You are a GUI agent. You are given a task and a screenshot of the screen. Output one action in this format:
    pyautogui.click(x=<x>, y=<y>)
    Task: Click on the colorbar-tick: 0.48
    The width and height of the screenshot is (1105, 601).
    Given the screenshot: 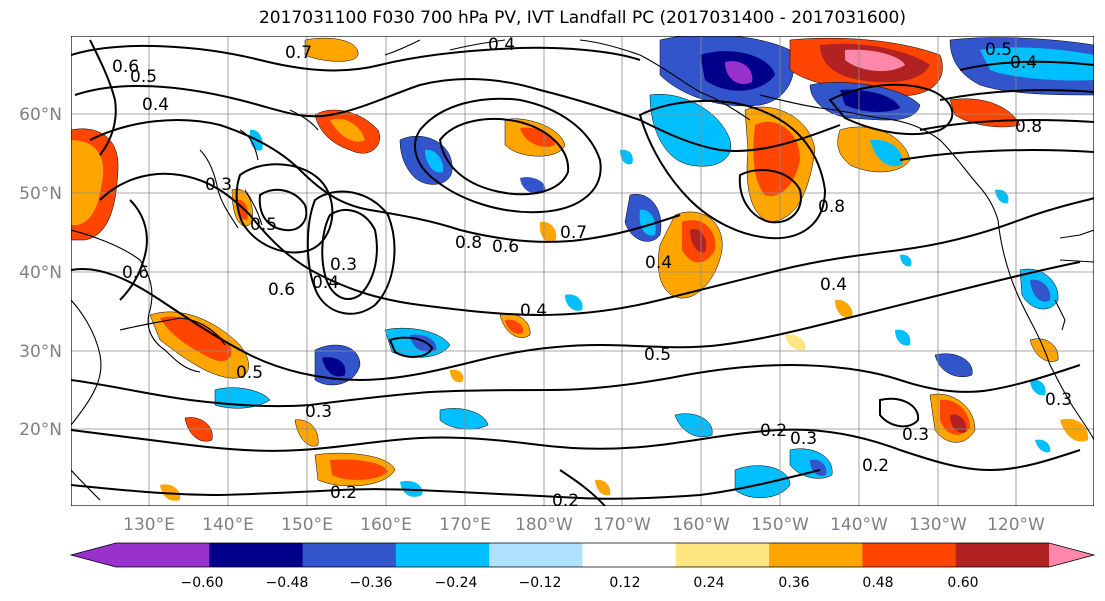 What is the action you would take?
    pyautogui.click(x=877, y=583)
    